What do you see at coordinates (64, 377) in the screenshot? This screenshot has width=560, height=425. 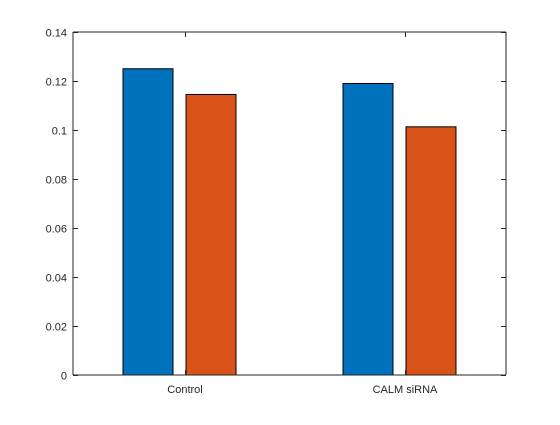 I see `y-tick-label: 0` at bounding box center [64, 377].